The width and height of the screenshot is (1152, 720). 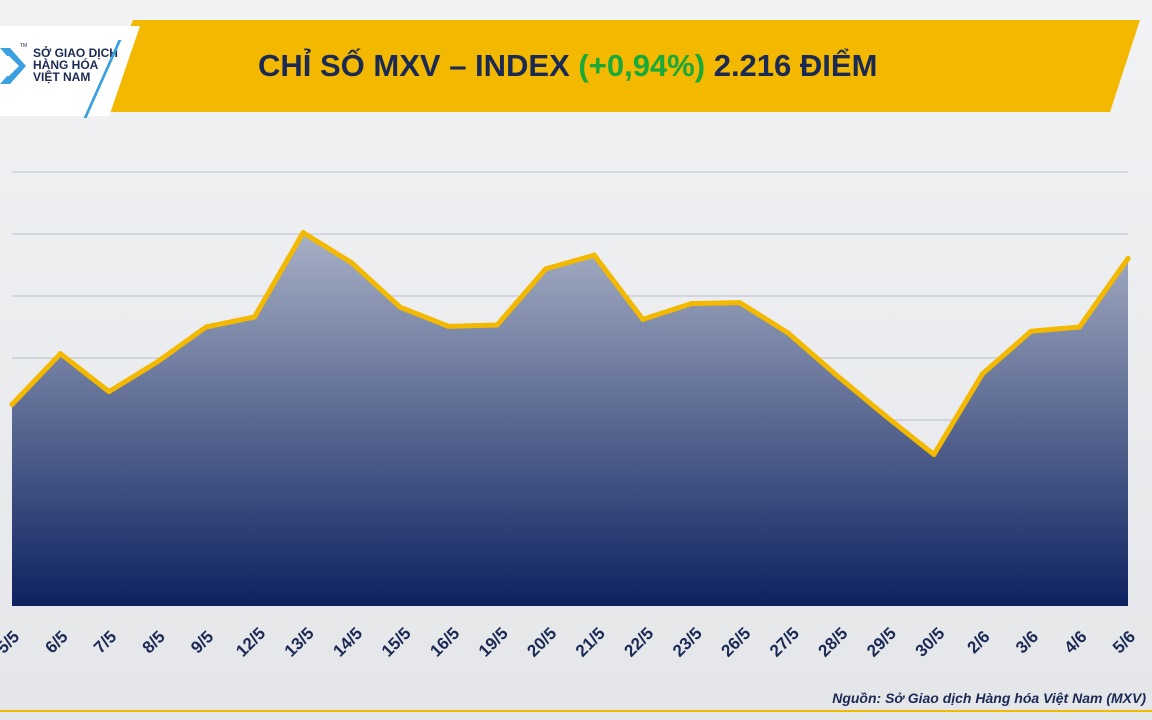 What do you see at coordinates (736, 642) in the screenshot?
I see `x-tick-label: 26/5` at bounding box center [736, 642].